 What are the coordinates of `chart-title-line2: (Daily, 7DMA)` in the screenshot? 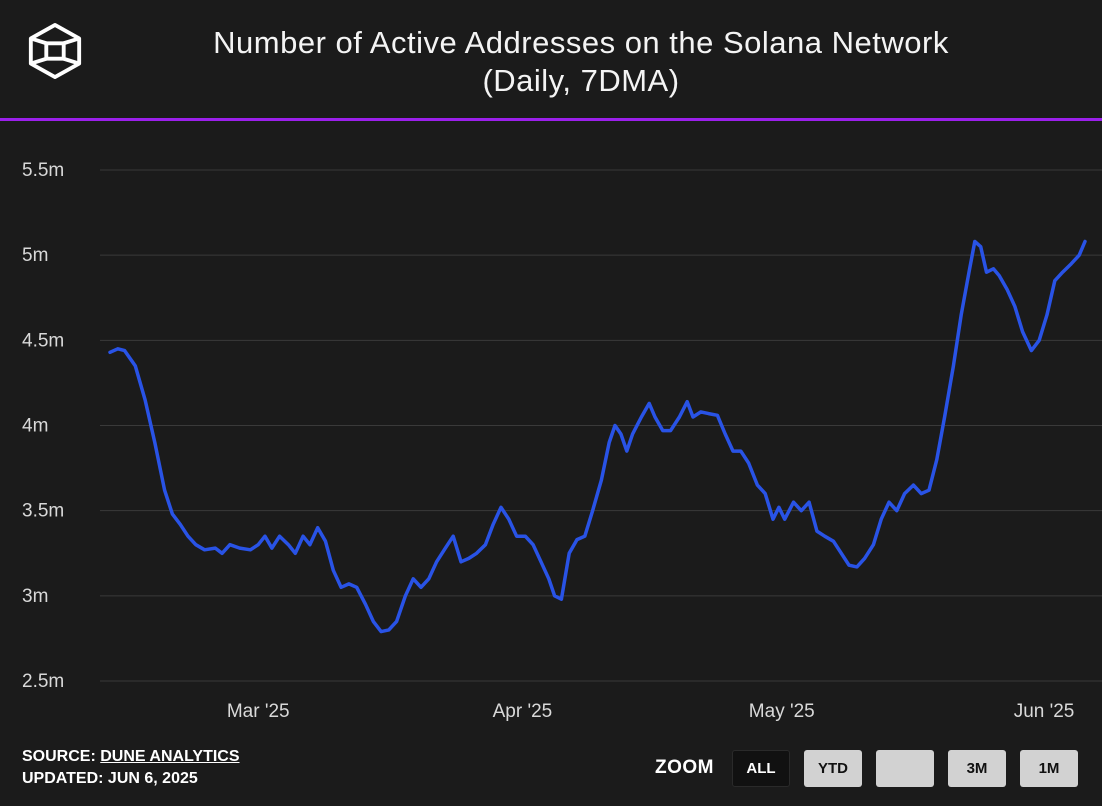 It's located at (581, 80).